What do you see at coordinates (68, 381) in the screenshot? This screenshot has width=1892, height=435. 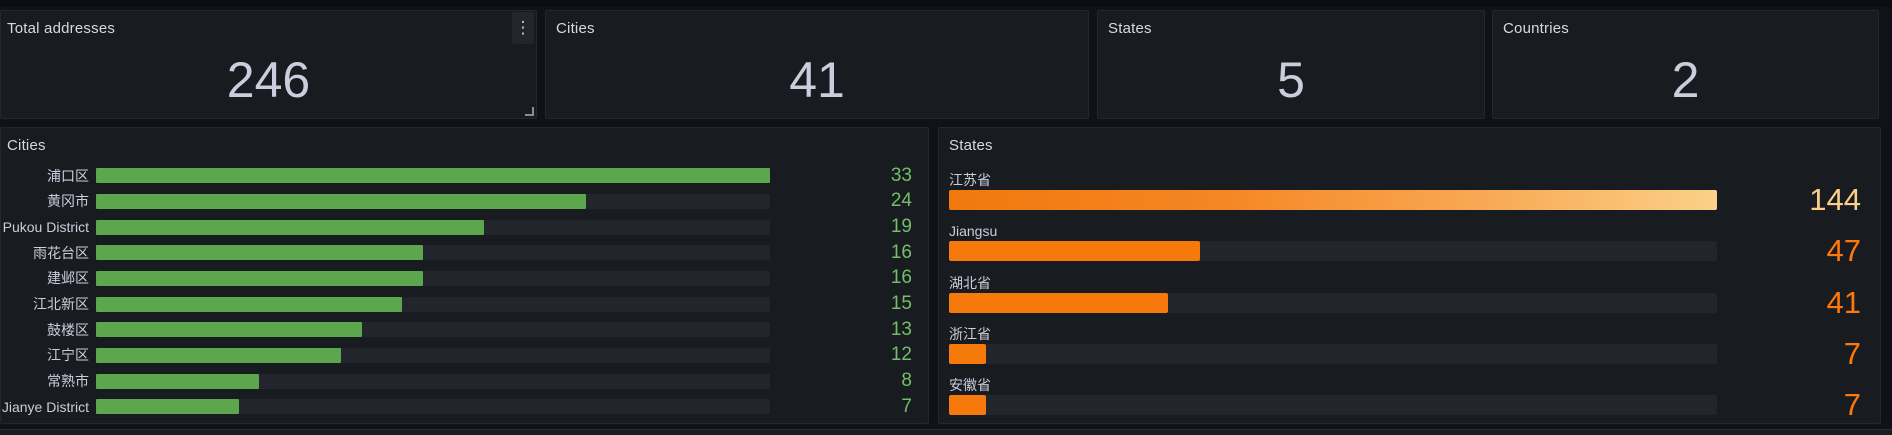 I see `cities-row-label: 常熟市` at bounding box center [68, 381].